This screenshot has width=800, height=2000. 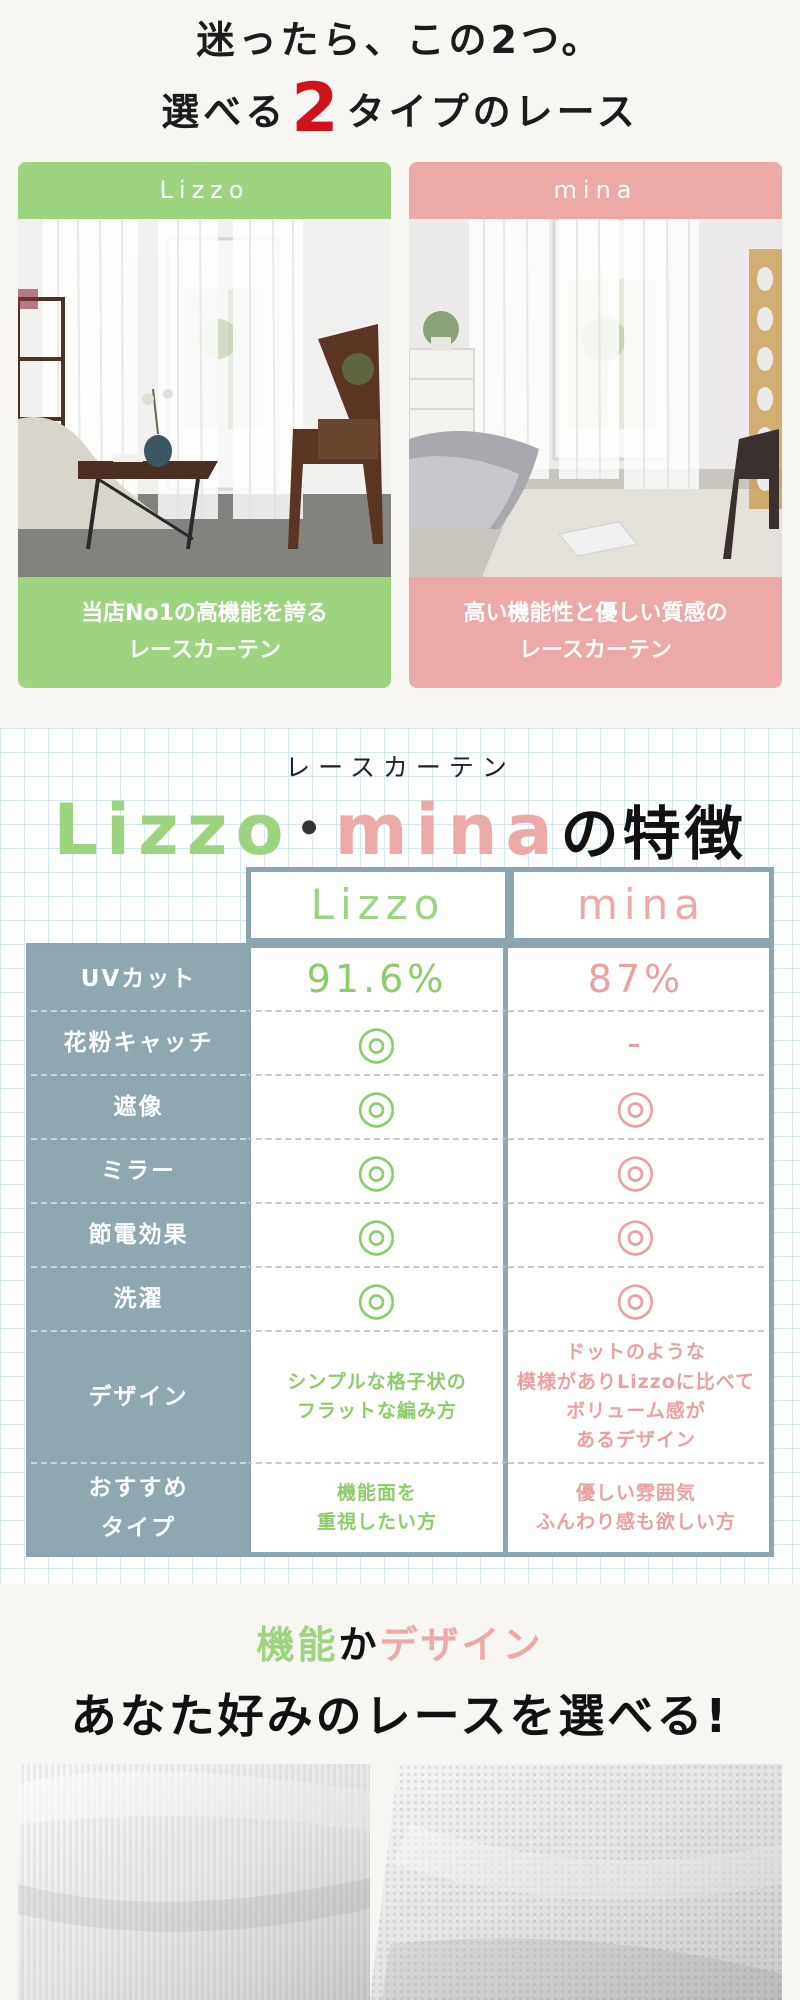 I want to click on table-row-pollen: 花粉キャッチ ◎ -, so click(x=400, y=1042).